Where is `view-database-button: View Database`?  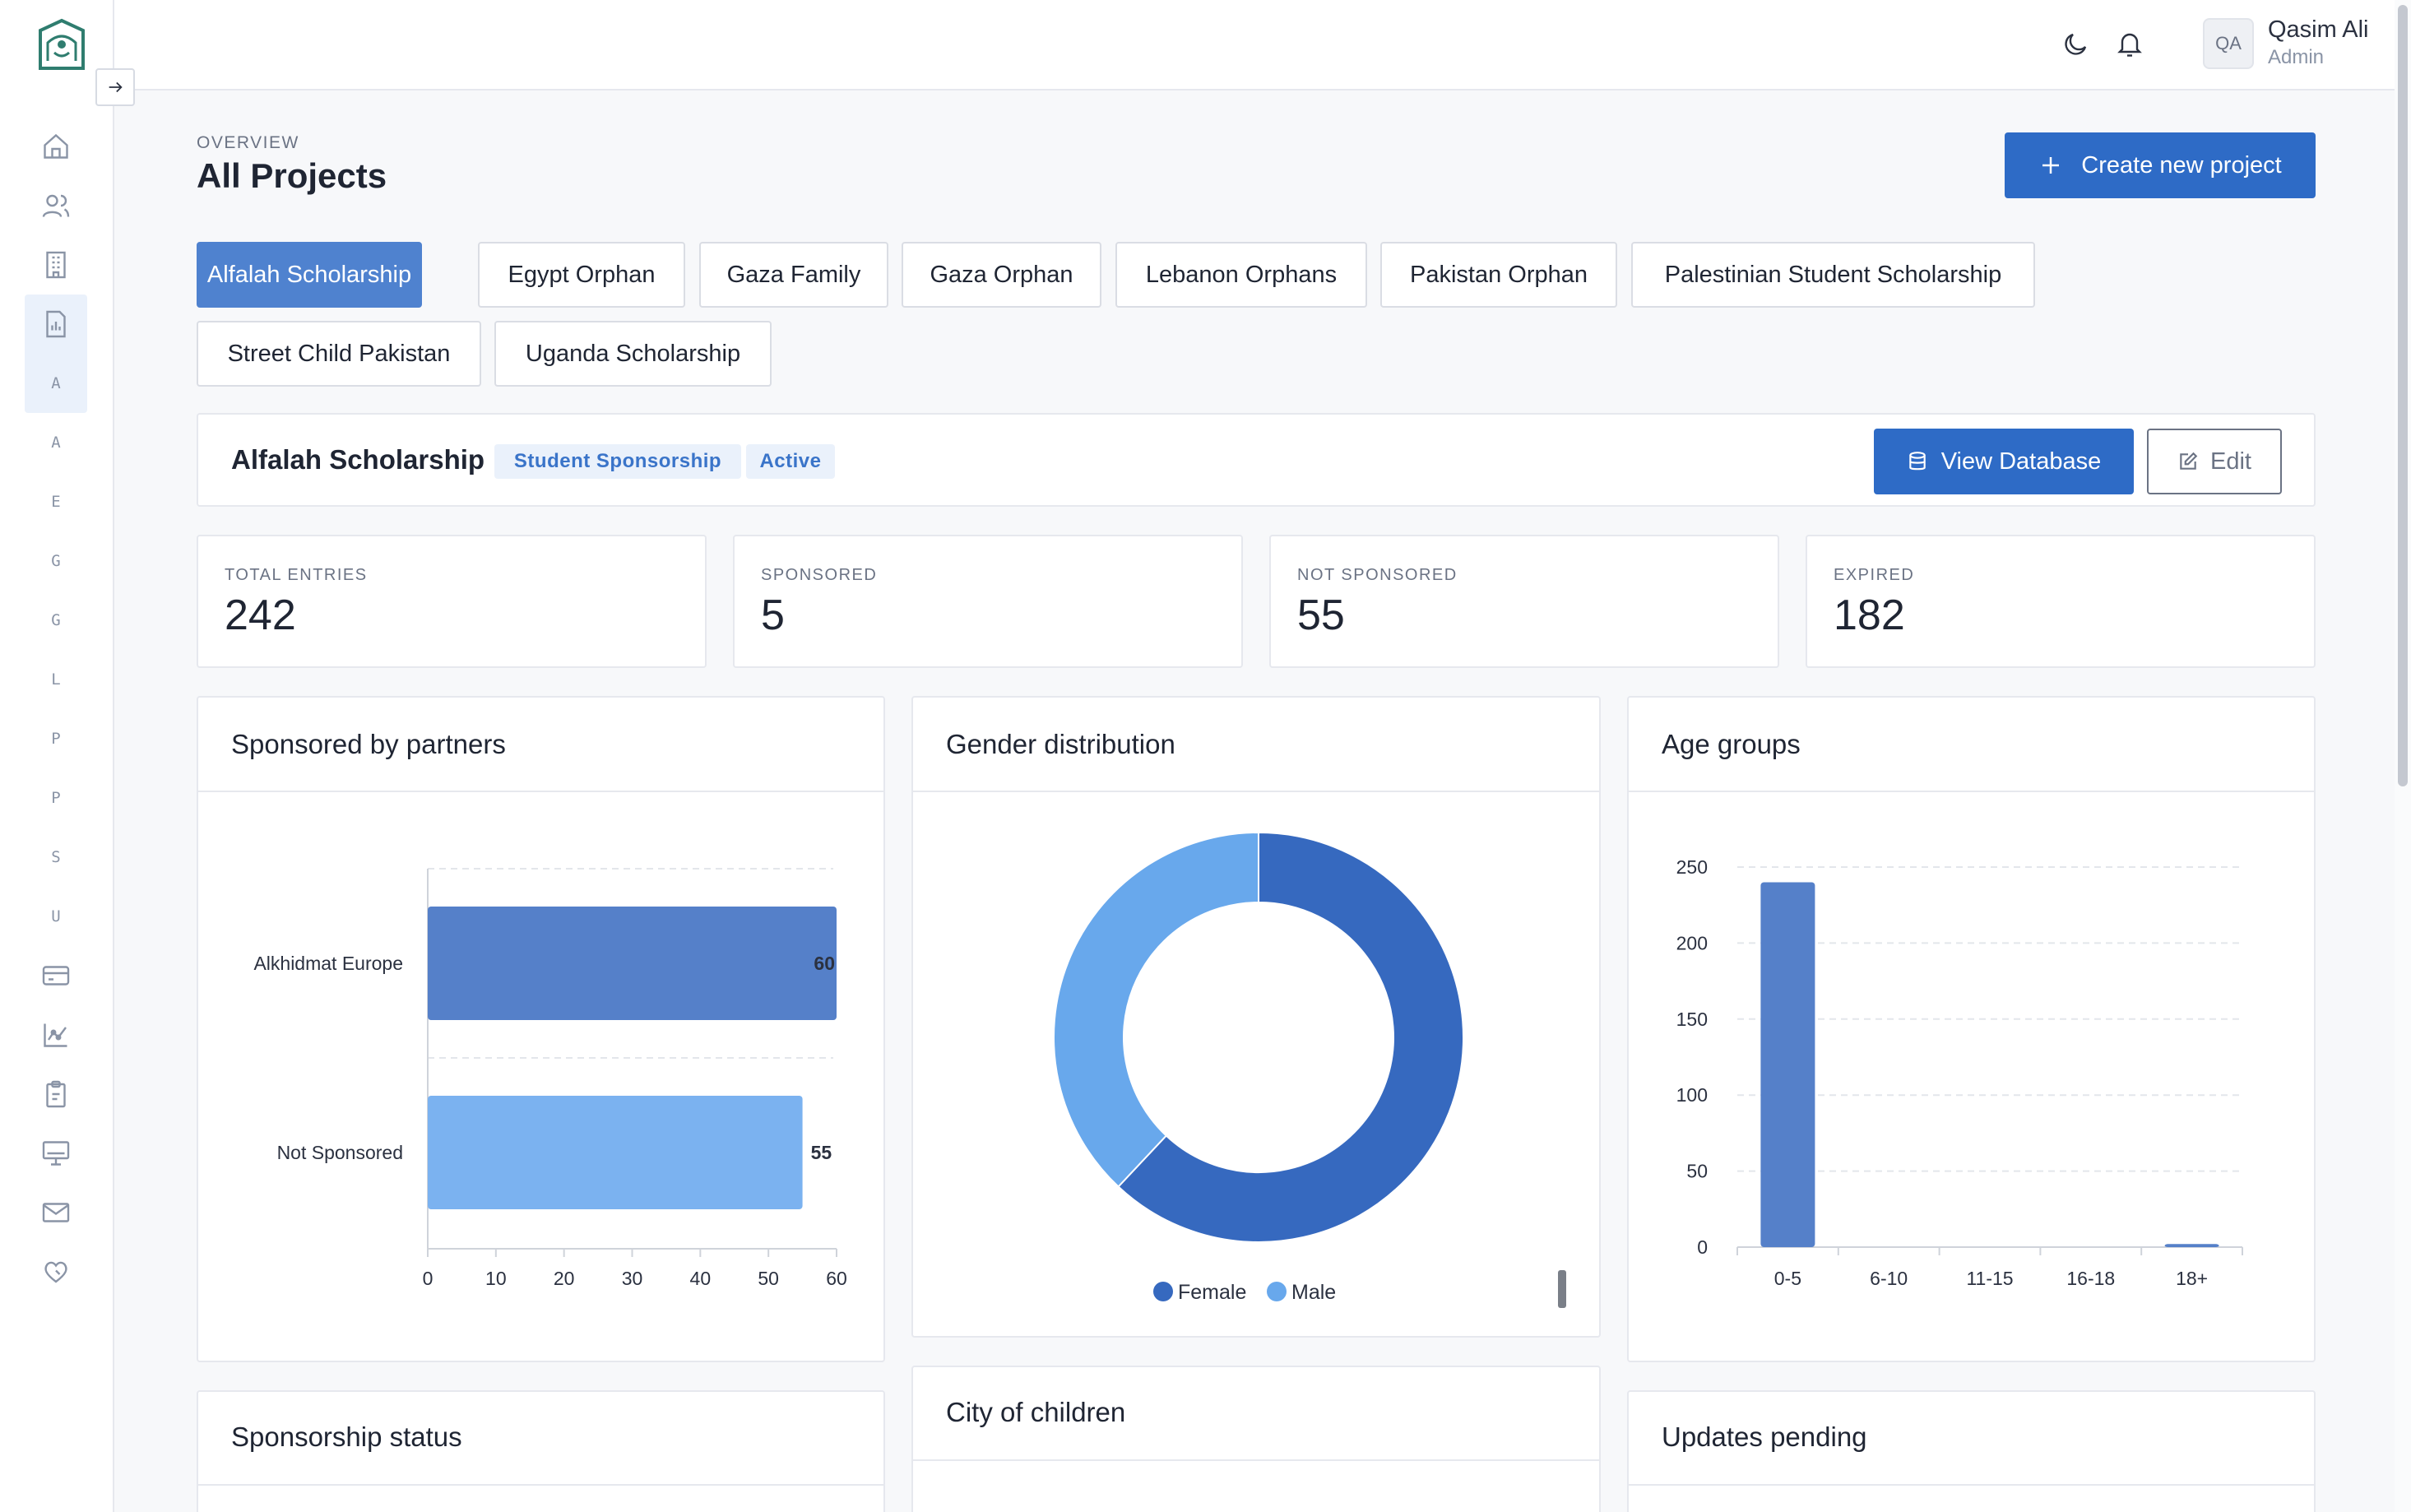
view-database-button: View Database is located at coordinates (2004, 461).